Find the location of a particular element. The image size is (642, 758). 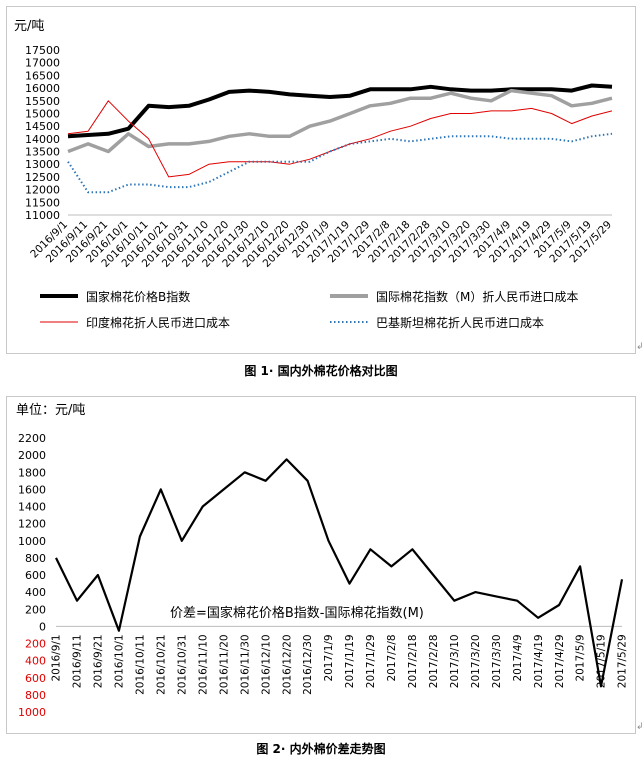

x-tick-label: 2017/2/28 is located at coordinates (434, 661).